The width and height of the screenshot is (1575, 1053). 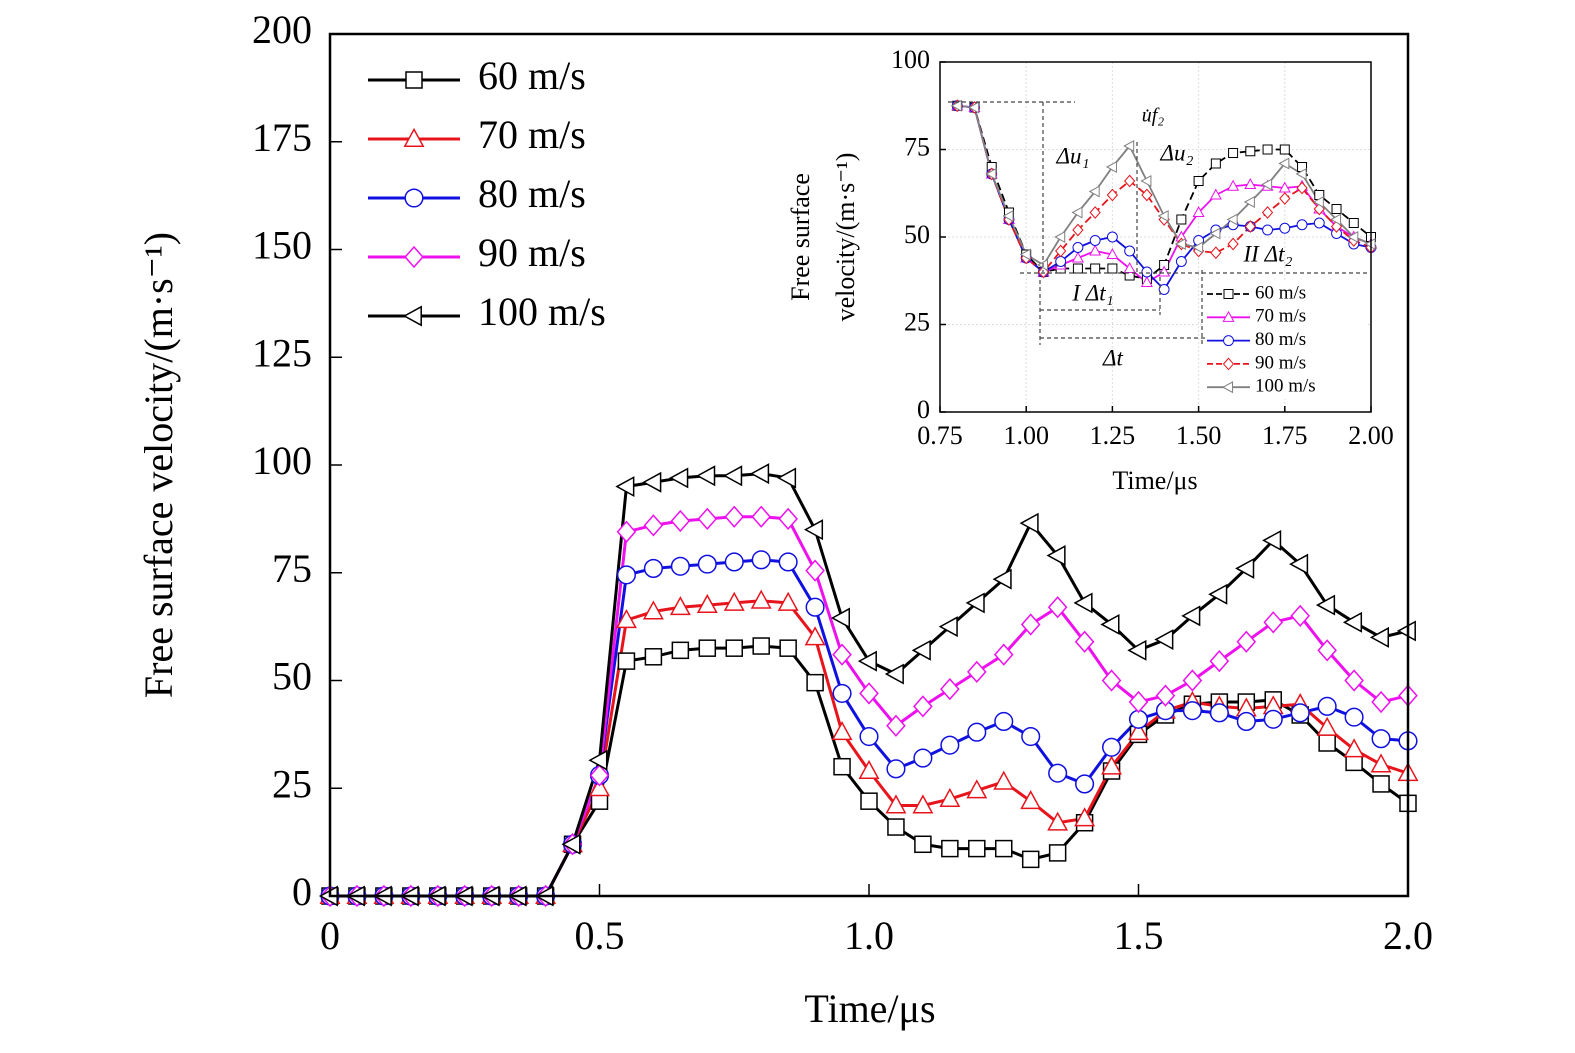 I want to click on annotation: I Δt₁, so click(x=1092, y=292).